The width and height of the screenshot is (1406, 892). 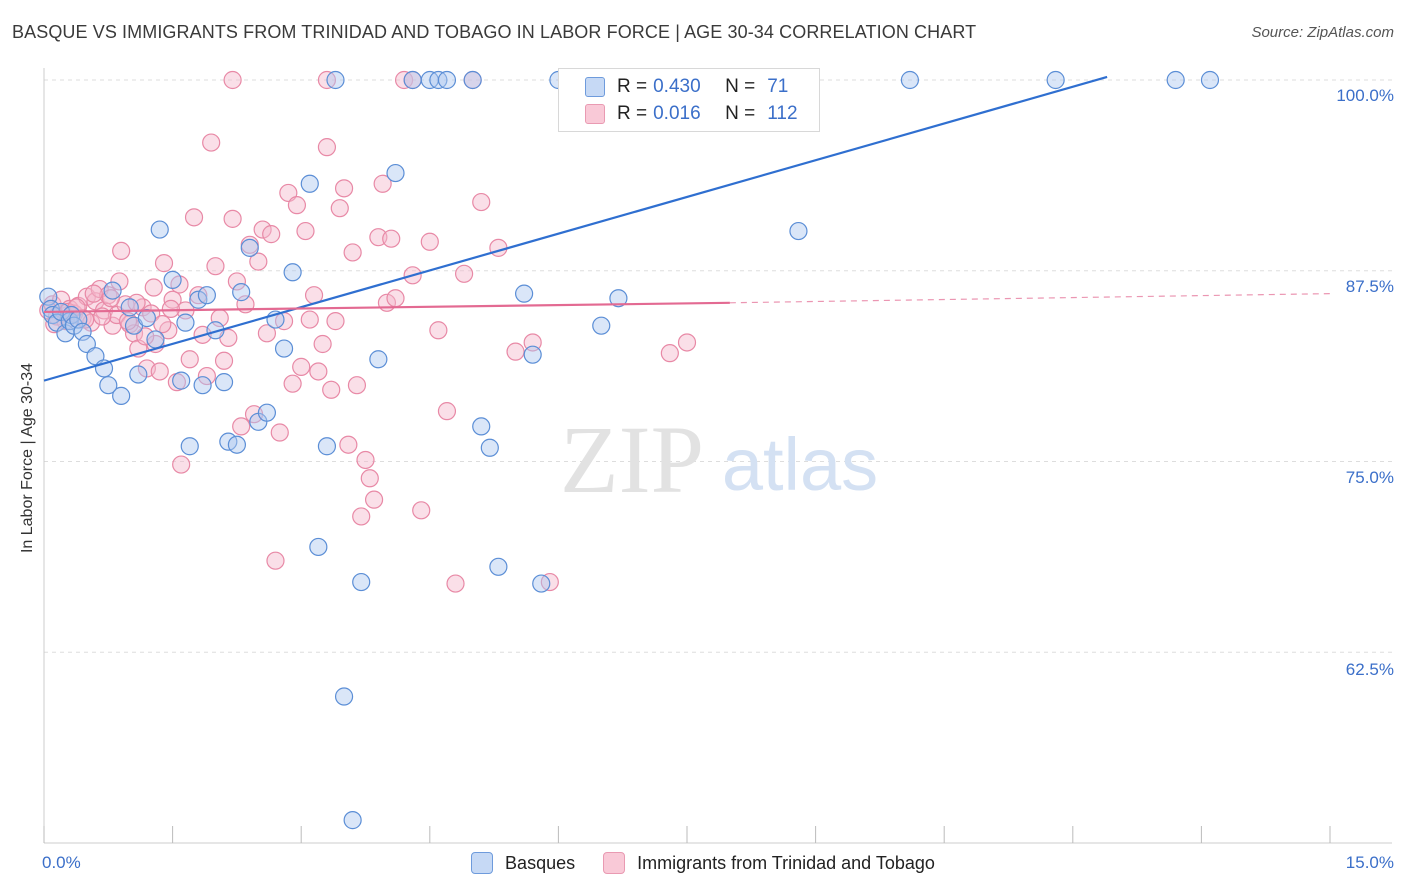 I want to click on legend-label-basques: Basques, so click(x=540, y=862).